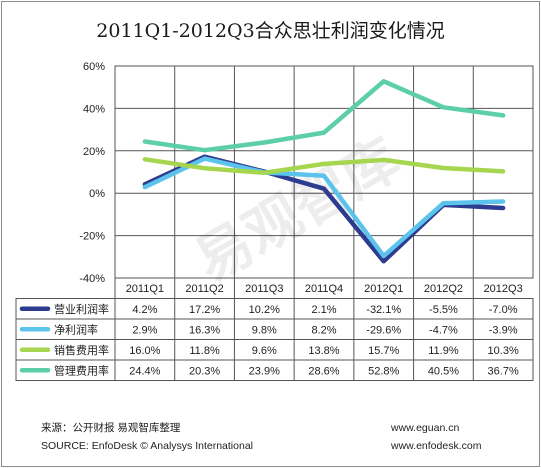  I want to click on table-cell: 10.2%, so click(264, 310).